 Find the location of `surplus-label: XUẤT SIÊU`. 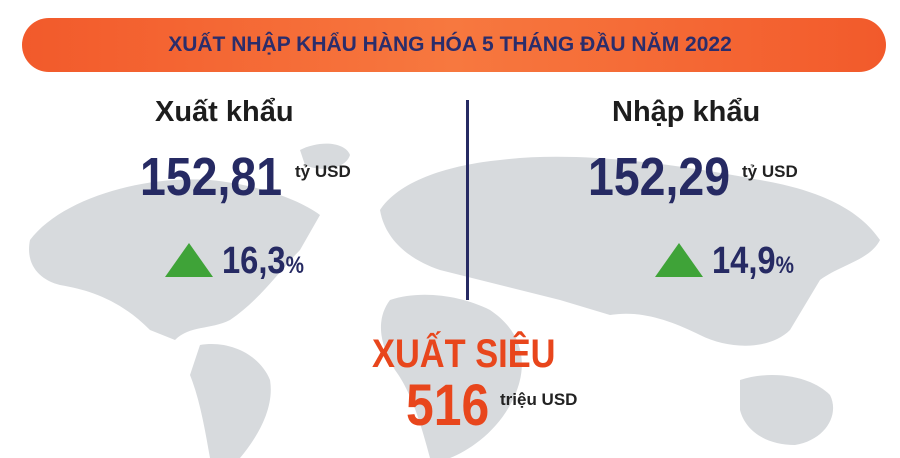

surplus-label: XUẤT SIÊU is located at coordinates (464, 354).